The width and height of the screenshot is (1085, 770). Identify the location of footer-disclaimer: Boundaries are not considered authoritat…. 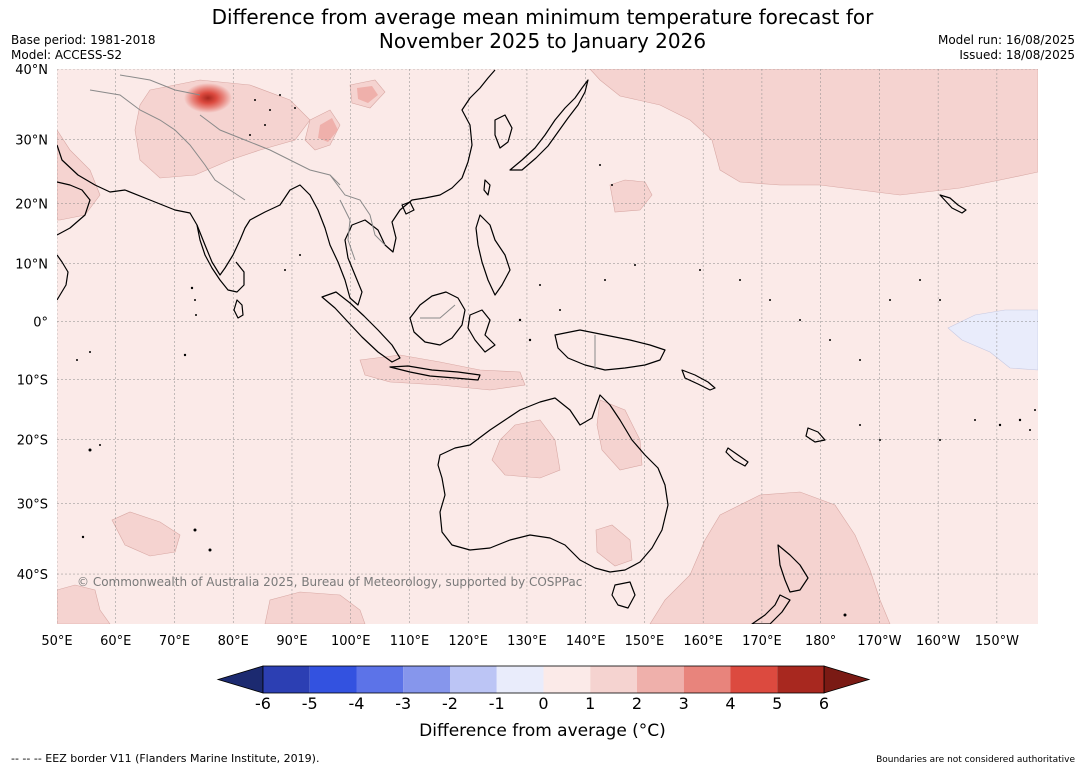
(975, 760).